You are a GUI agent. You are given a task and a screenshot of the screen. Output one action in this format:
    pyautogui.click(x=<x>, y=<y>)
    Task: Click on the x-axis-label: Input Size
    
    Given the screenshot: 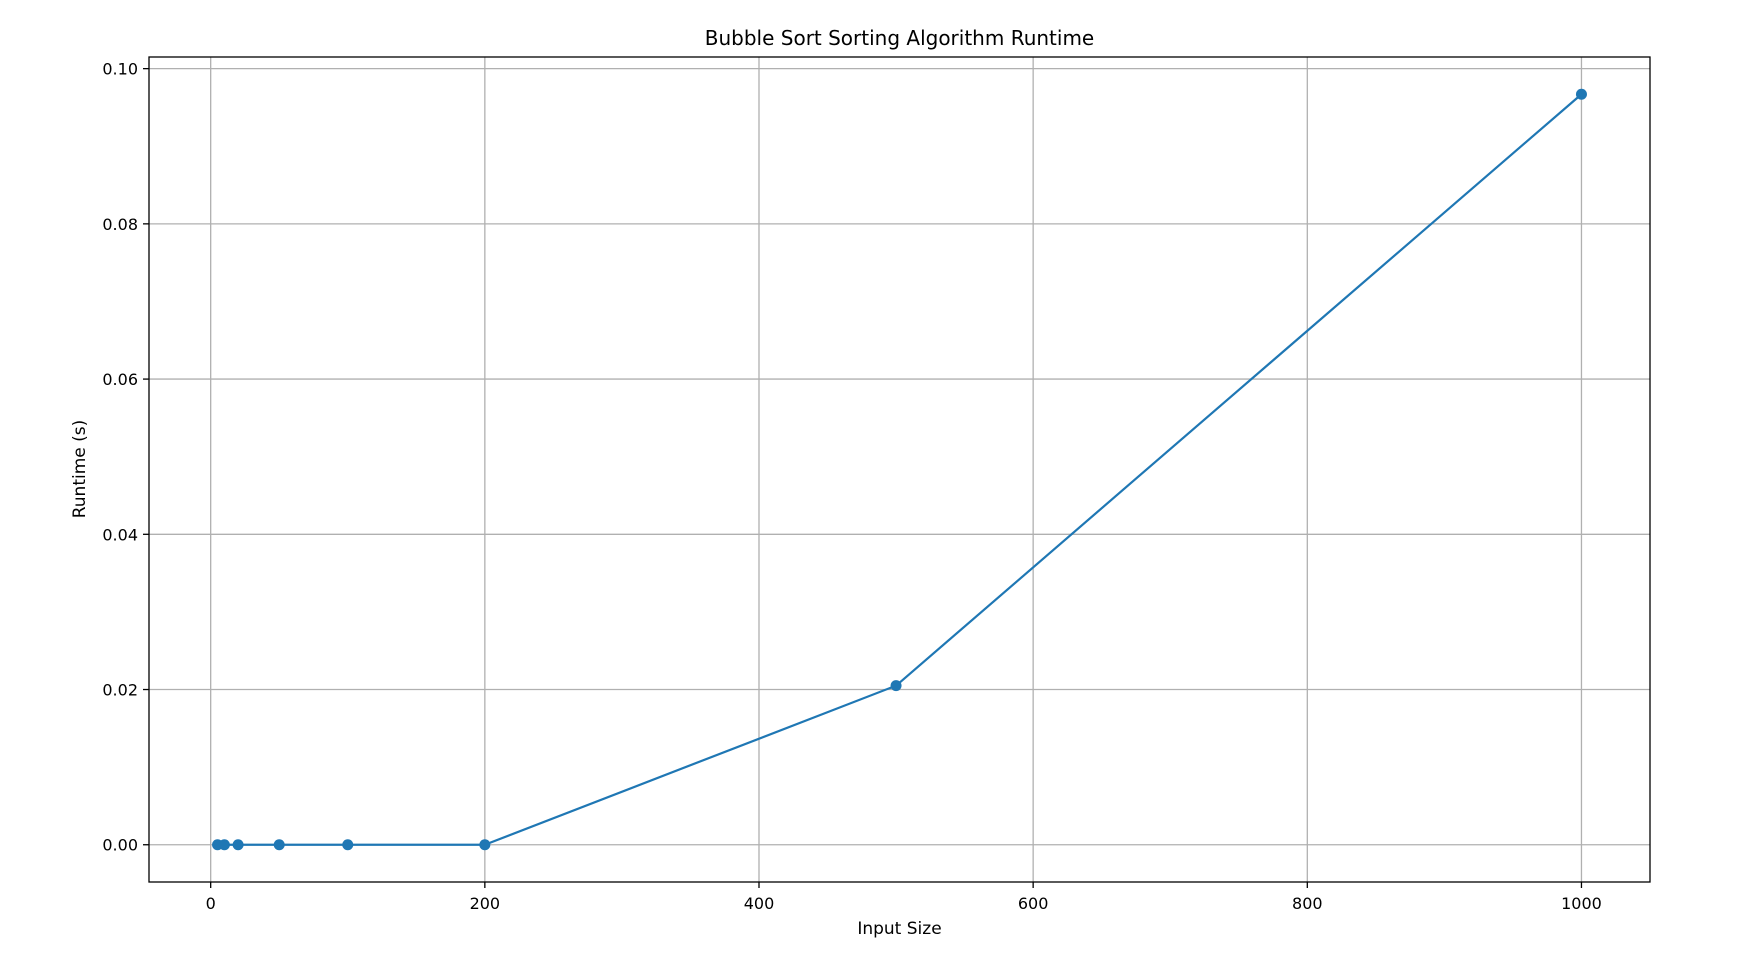 What is the action you would take?
    pyautogui.click(x=899, y=929)
    